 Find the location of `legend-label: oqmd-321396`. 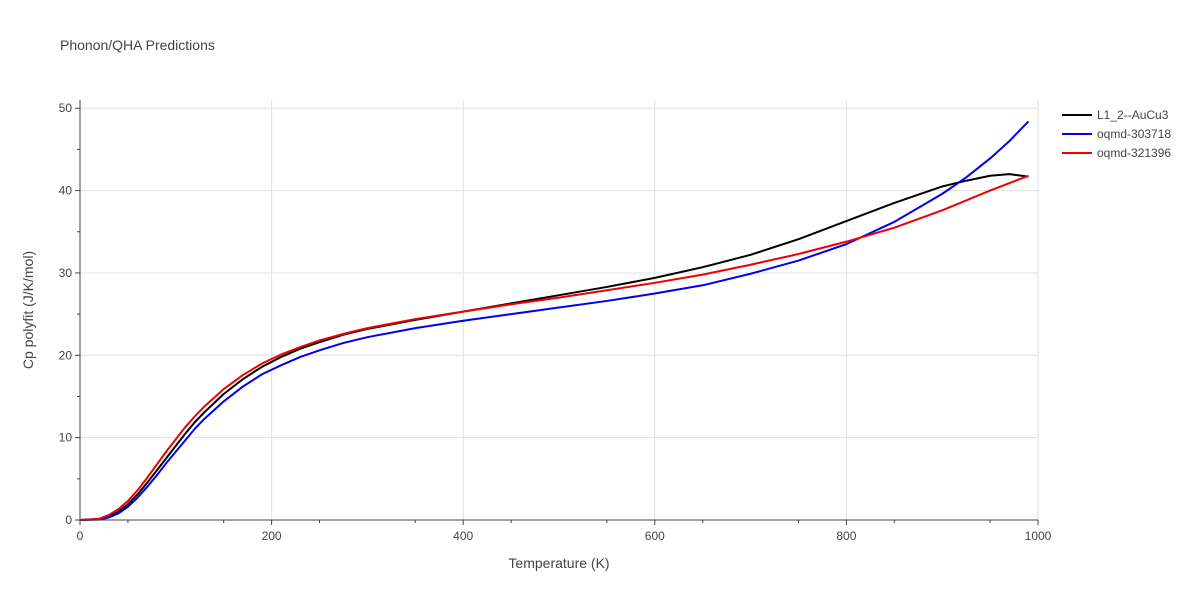

legend-label: oqmd-321396 is located at coordinates (1134, 153).